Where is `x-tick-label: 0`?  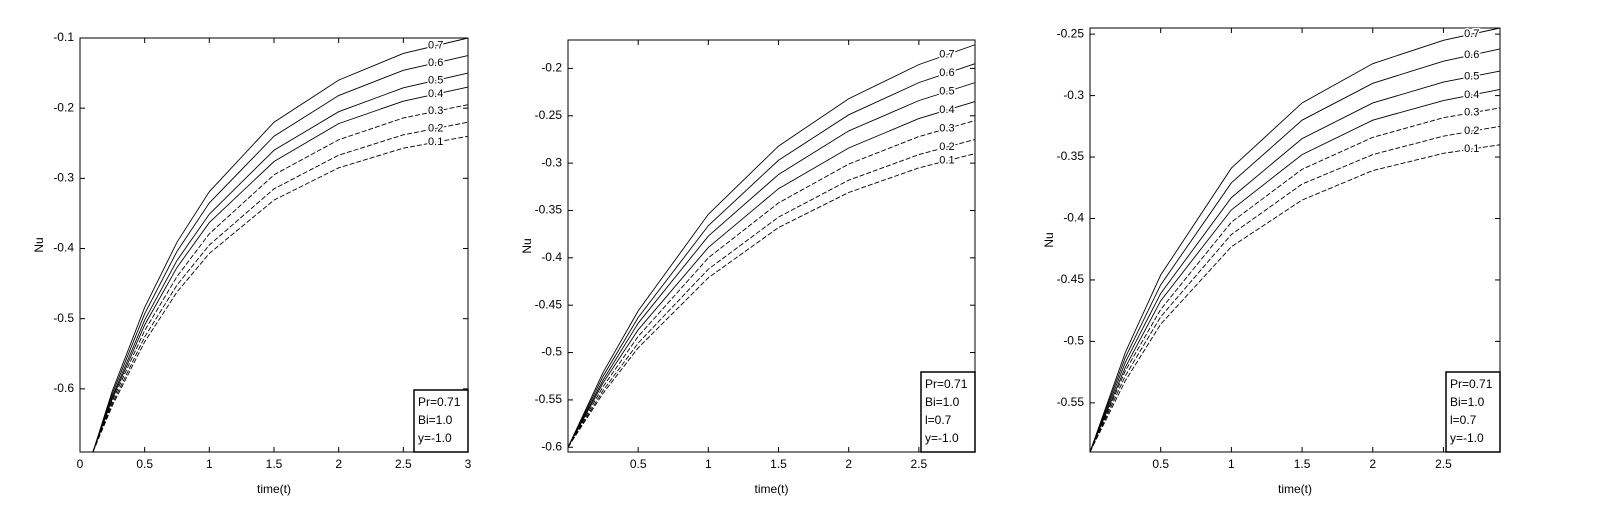 x-tick-label: 0 is located at coordinates (80, 464).